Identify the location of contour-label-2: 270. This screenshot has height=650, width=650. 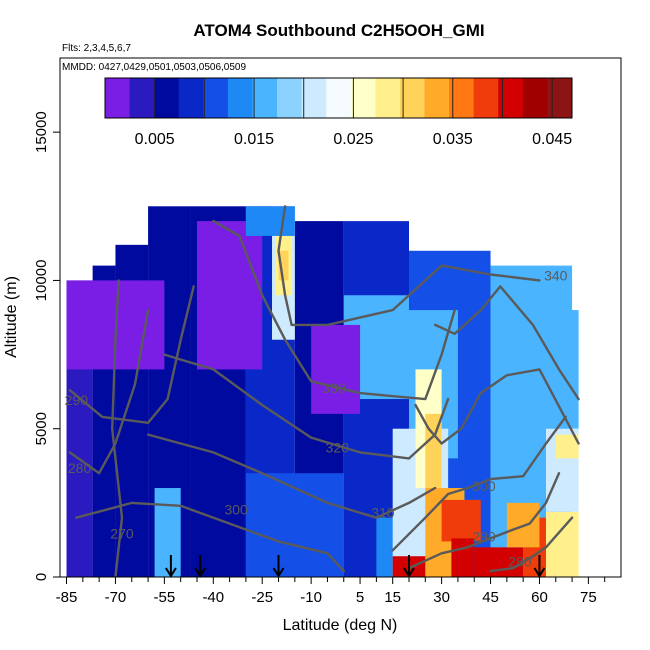
(122, 533).